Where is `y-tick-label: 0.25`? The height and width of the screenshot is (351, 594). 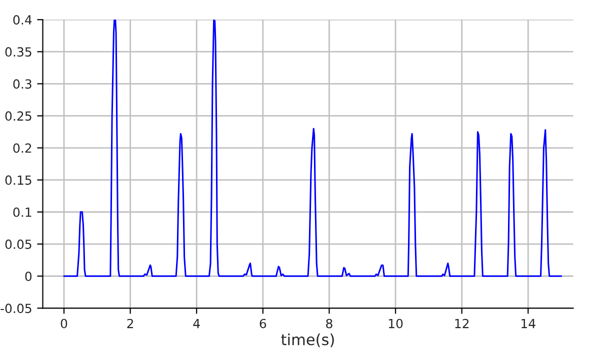
y-tick-label: 0.25 is located at coordinates (18, 116).